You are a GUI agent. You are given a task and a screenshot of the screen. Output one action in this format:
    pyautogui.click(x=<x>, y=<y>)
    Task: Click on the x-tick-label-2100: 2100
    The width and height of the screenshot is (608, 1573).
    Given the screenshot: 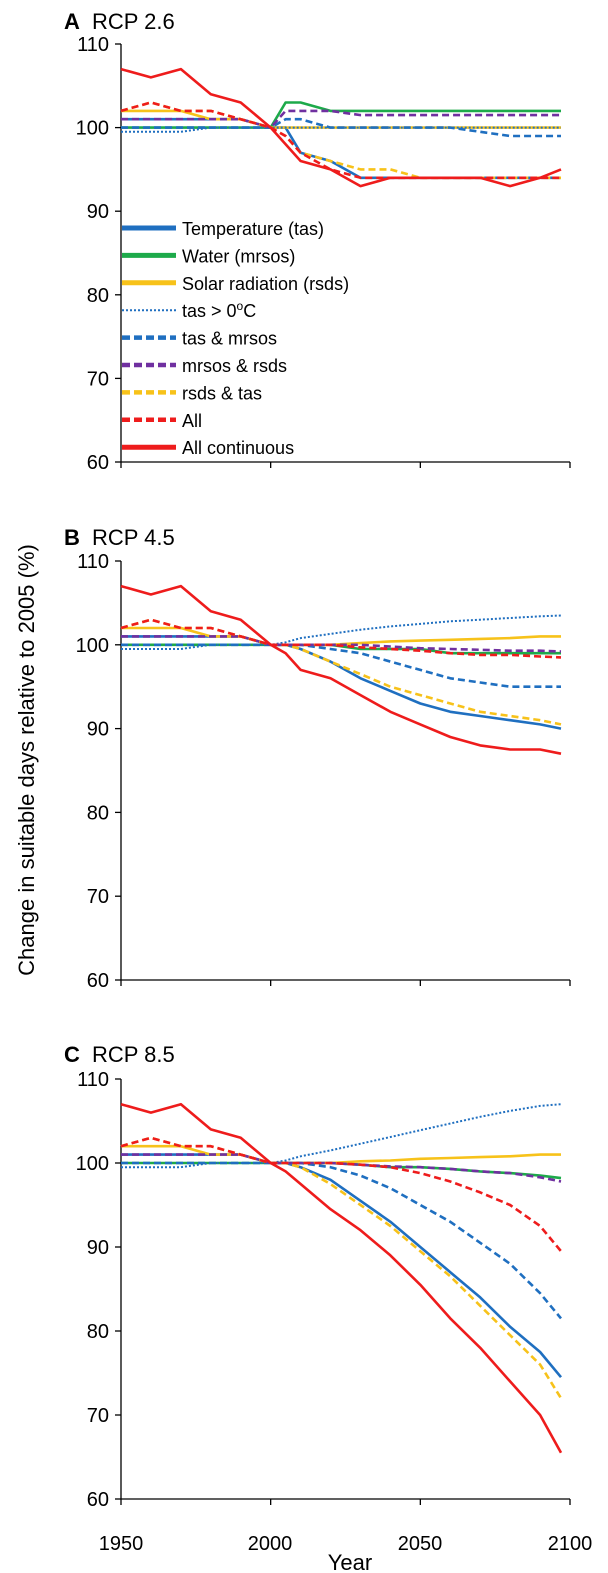 What is the action you would take?
    pyautogui.click(x=570, y=1544)
    